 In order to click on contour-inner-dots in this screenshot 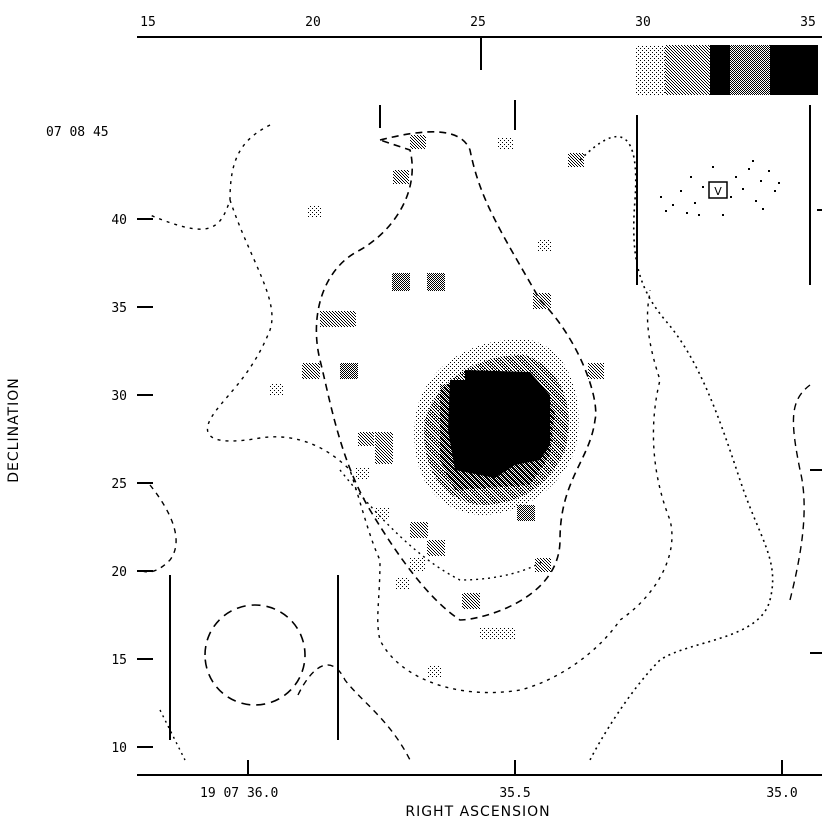, I will do `click(442, 525)`.